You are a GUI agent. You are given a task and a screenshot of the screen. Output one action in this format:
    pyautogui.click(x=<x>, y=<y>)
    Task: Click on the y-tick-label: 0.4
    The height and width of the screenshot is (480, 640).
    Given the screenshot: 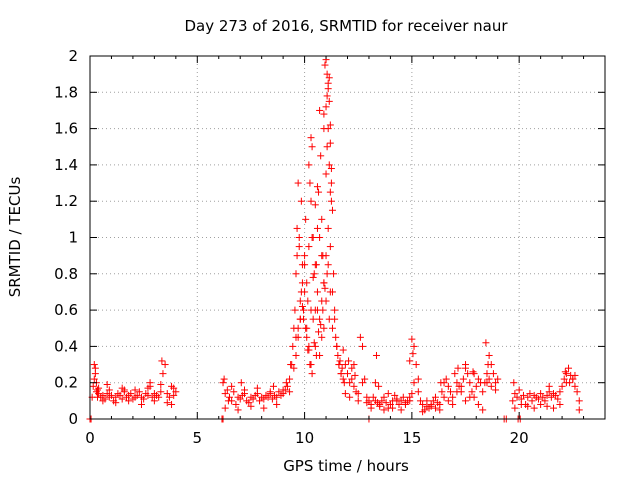 What is the action you would take?
    pyautogui.click(x=66, y=346)
    